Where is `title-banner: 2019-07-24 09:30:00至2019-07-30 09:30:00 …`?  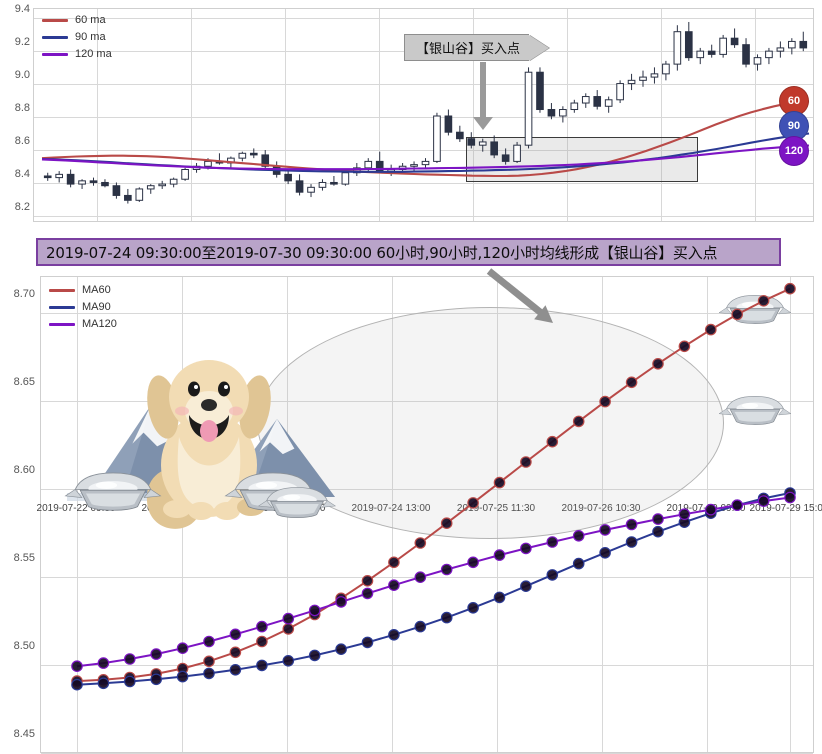 title-banner: 2019-07-24 09:30:00至2019-07-30 09:30:00 … is located at coordinates (408, 252).